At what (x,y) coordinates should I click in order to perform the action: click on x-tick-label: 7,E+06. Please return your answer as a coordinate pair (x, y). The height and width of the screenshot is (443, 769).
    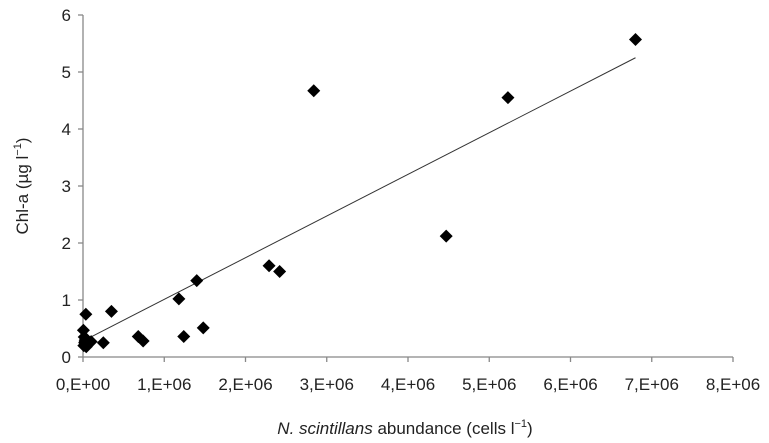
    Looking at the image, I should click on (652, 384).